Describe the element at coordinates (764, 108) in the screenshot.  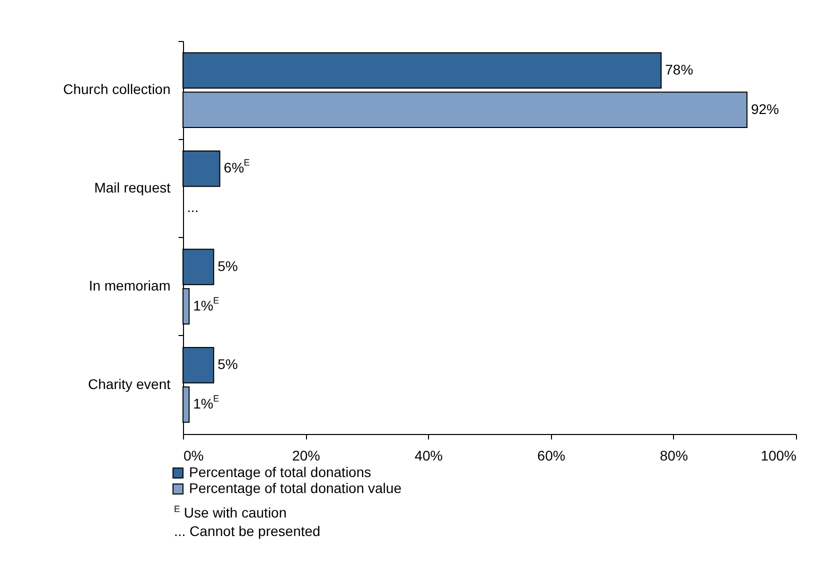
I see `data-label: 92%` at that location.